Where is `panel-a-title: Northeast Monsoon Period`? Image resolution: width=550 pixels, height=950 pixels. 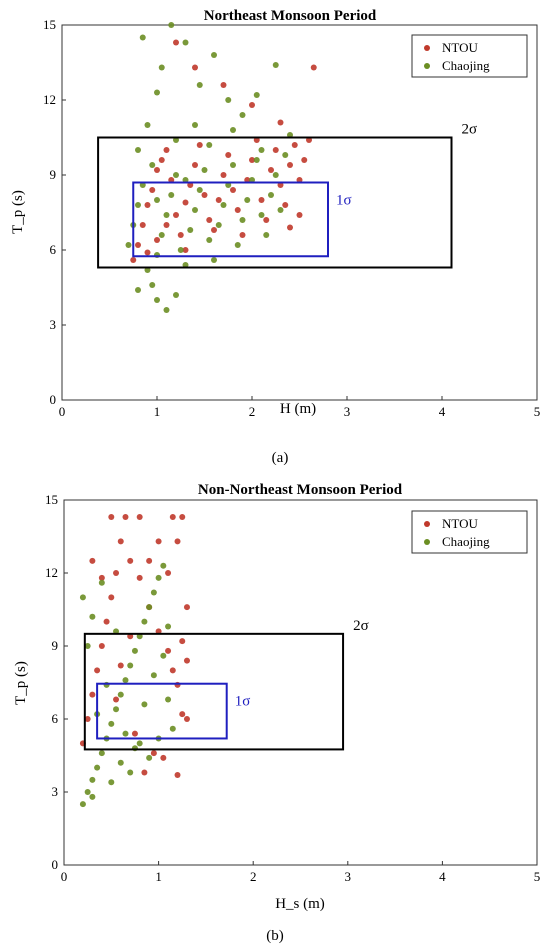
panel-a-title: Northeast Monsoon Period is located at coordinates (290, 16).